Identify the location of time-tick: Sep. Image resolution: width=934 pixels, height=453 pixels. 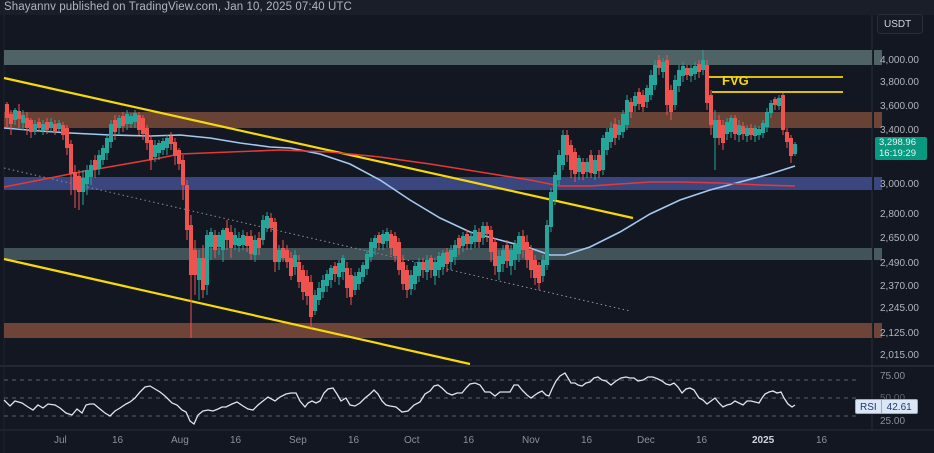
(298, 440).